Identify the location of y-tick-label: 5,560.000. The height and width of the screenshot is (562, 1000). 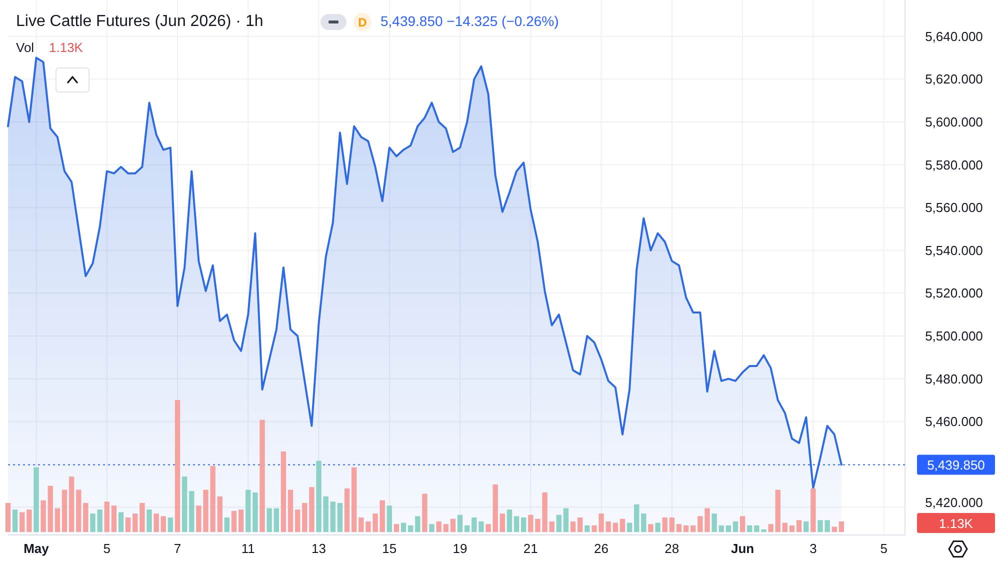
(954, 208).